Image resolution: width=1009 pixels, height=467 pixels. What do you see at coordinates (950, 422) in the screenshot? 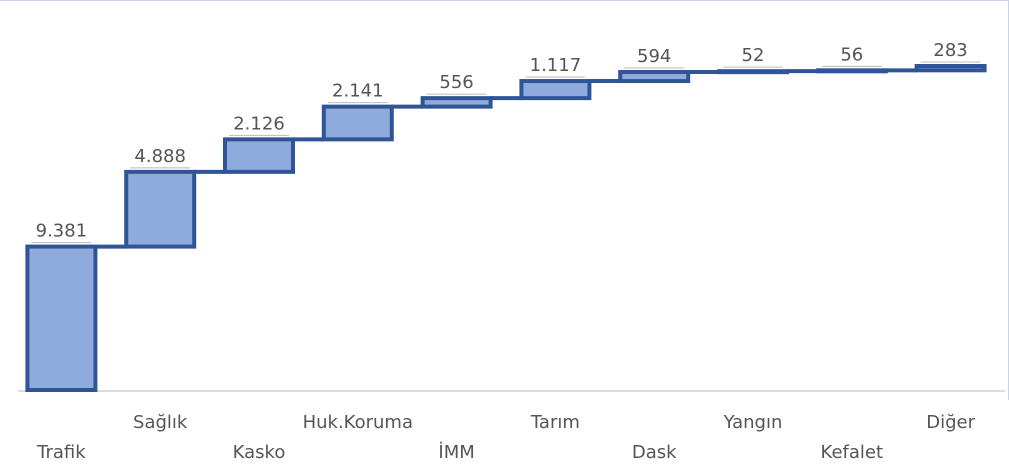
I see `x-tick-label: Diğer` at bounding box center [950, 422].